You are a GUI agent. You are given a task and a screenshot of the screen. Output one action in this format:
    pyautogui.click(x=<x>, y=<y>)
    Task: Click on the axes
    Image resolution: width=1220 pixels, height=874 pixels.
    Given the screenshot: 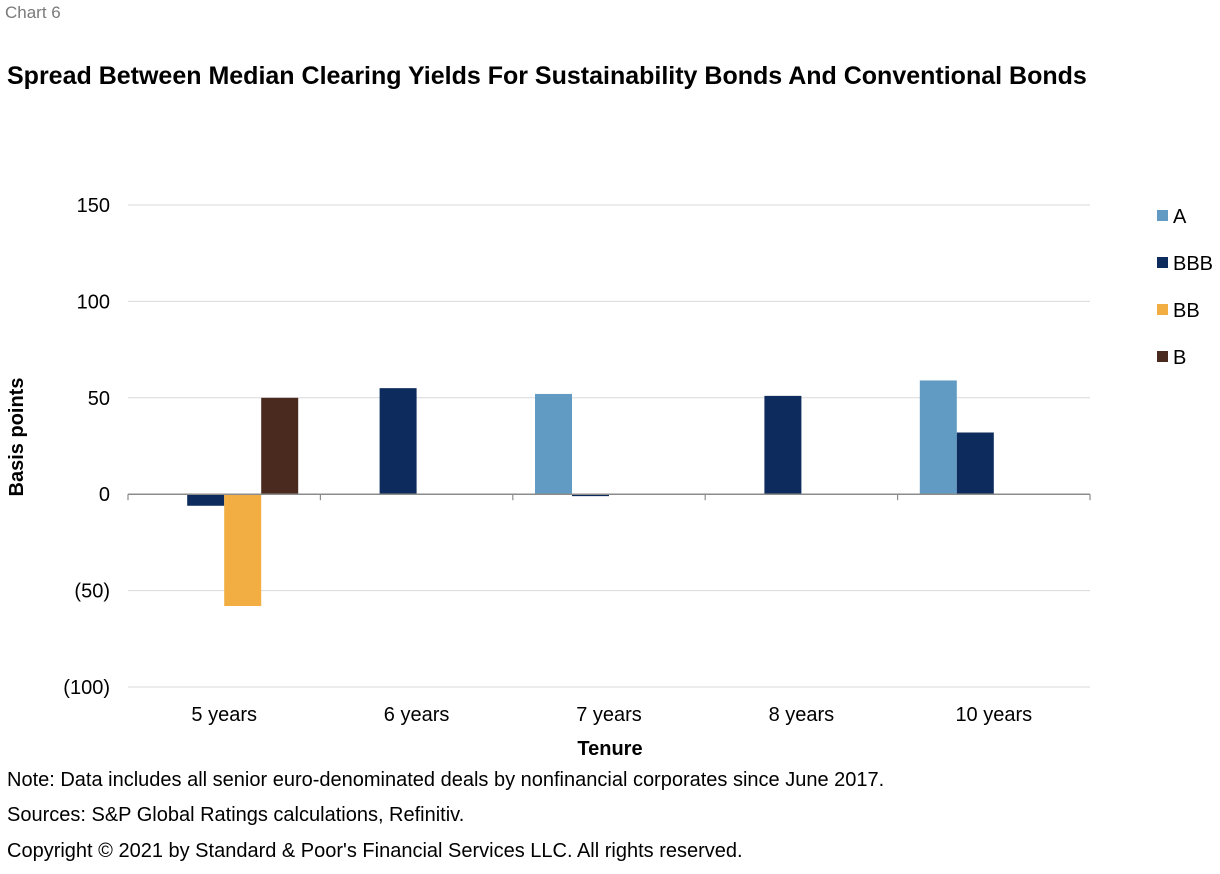 What is the action you would take?
    pyautogui.click(x=609, y=497)
    